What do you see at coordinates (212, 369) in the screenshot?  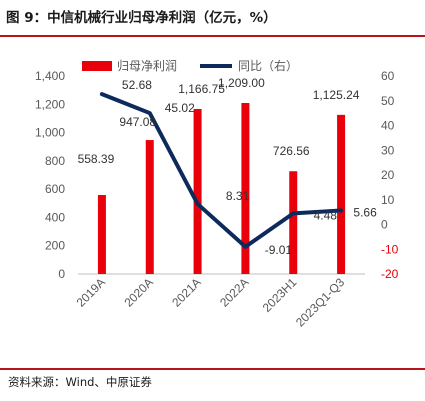 I see `bottom-rule` at bounding box center [212, 369].